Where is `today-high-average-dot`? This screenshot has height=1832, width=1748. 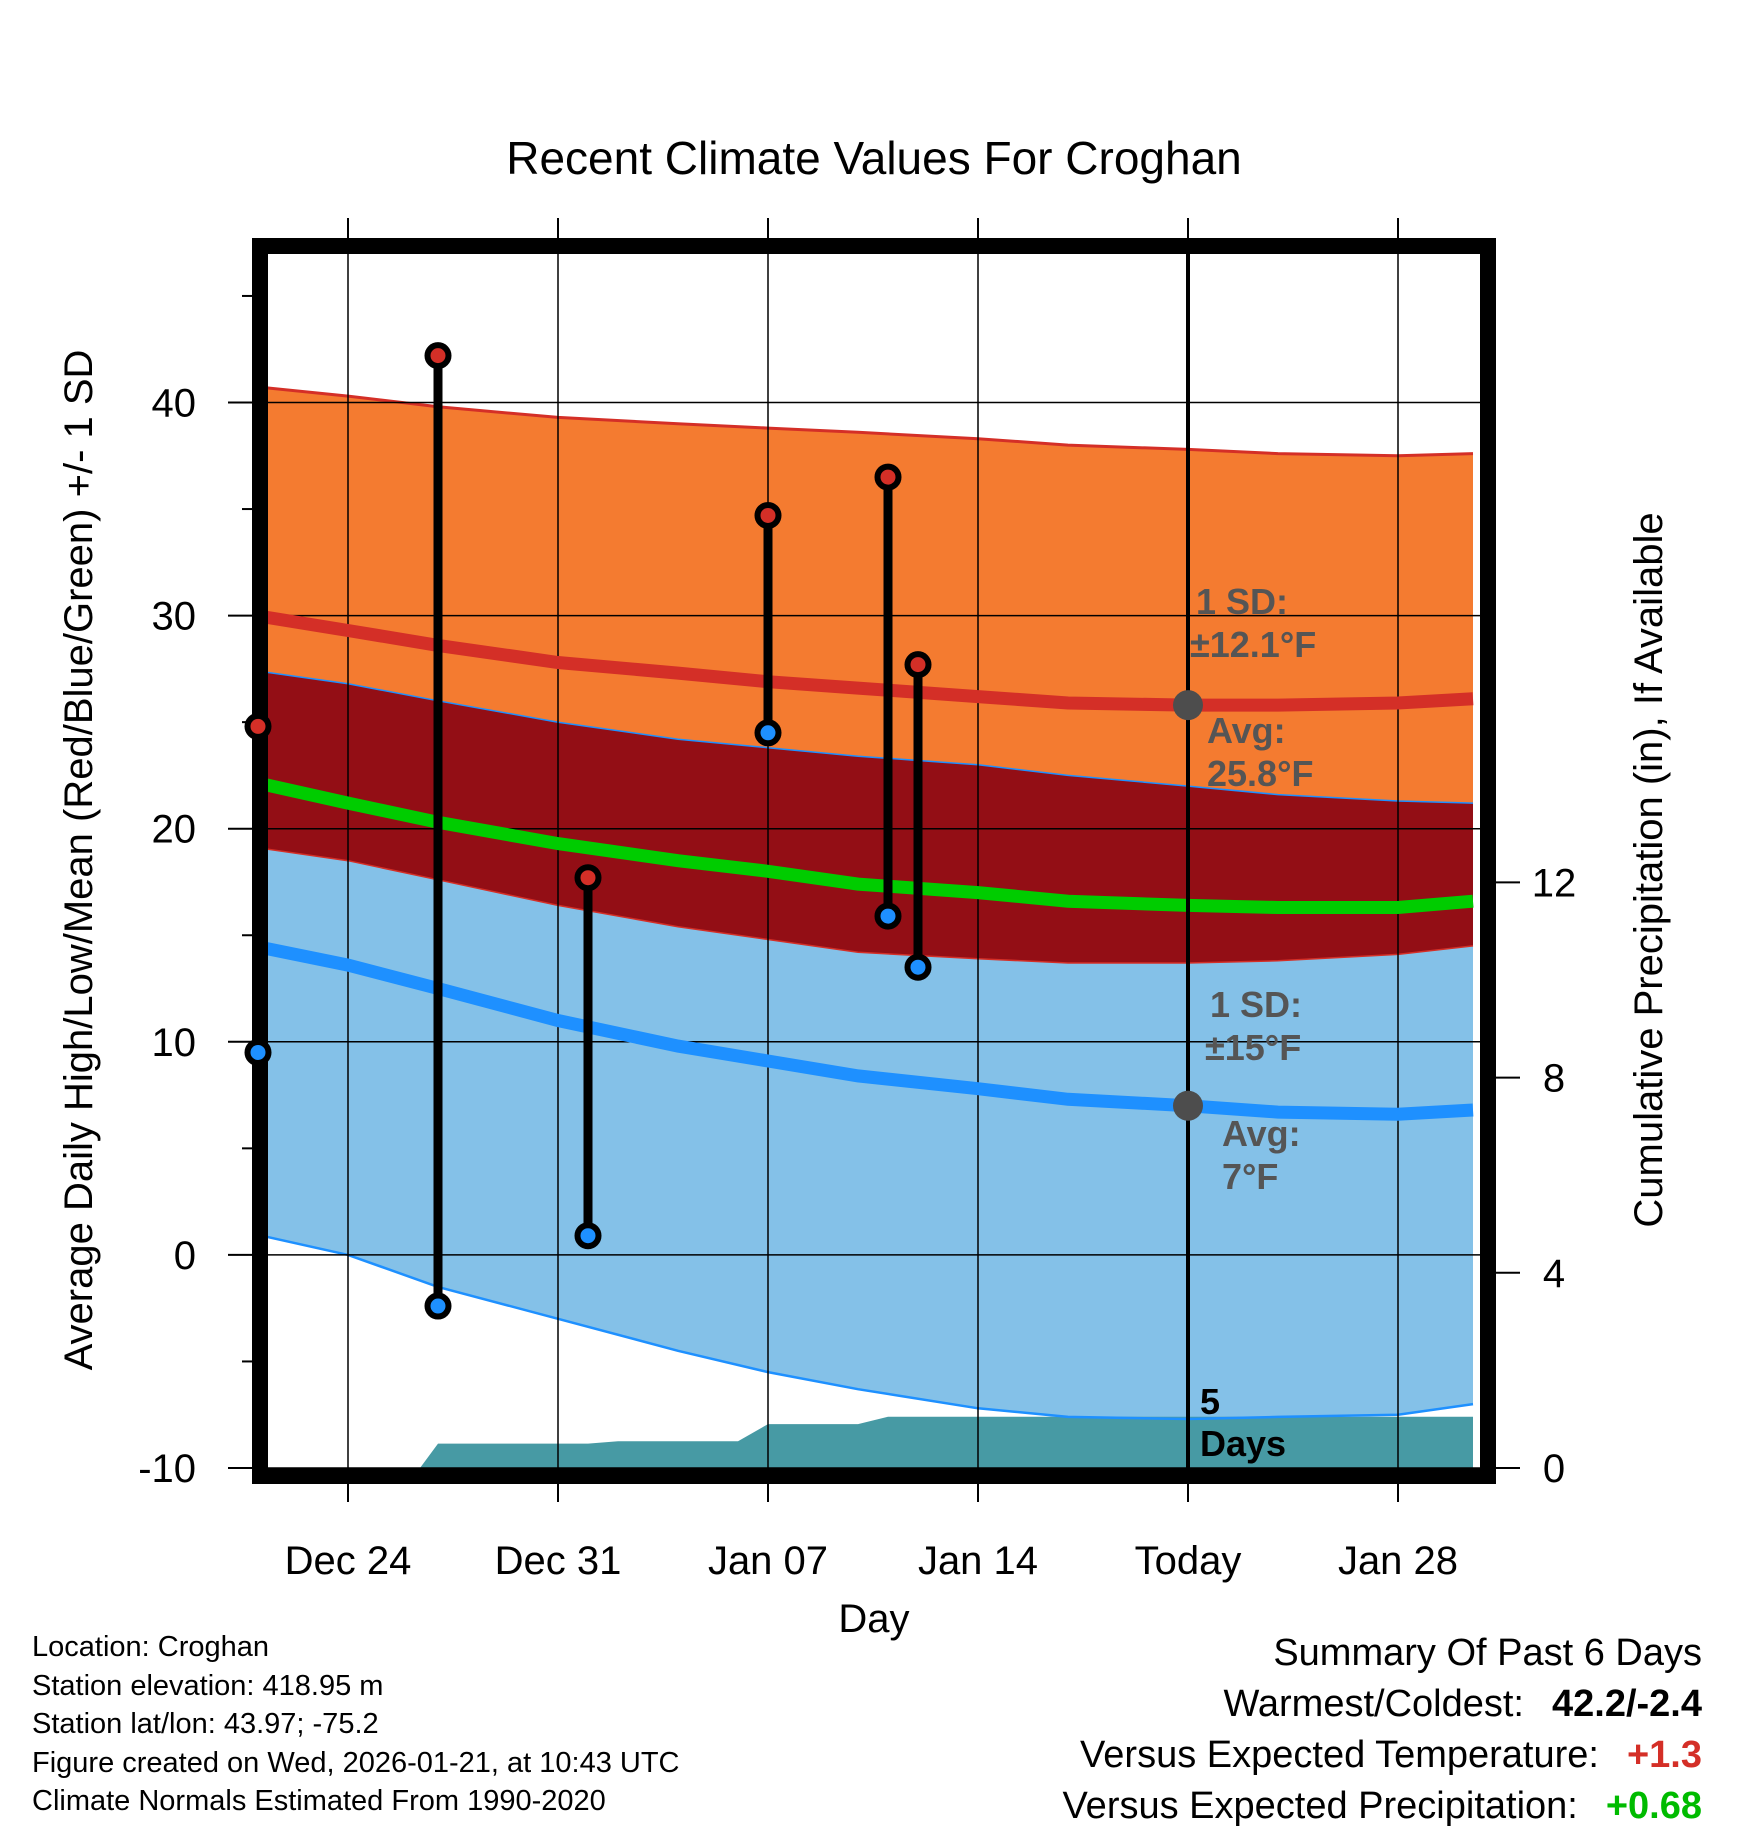
today-high-average-dot is located at coordinates (1188, 705).